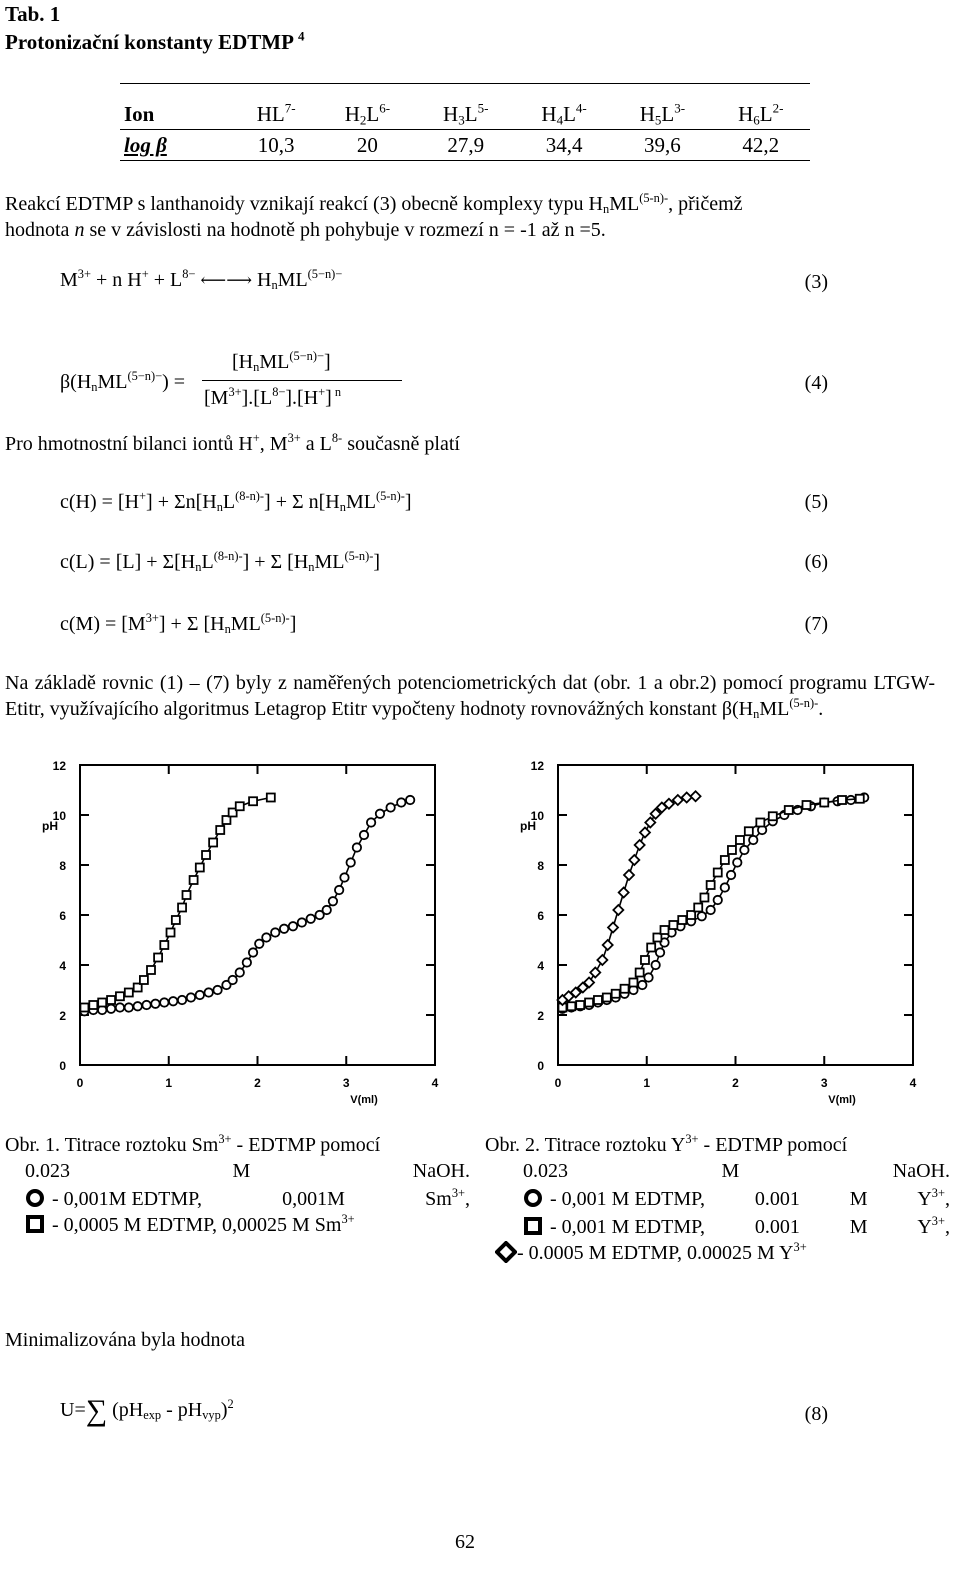 This screenshot has height=1581, width=960. What do you see at coordinates (735, 1083) in the screenshot?
I see `x-tick-label: 2` at bounding box center [735, 1083].